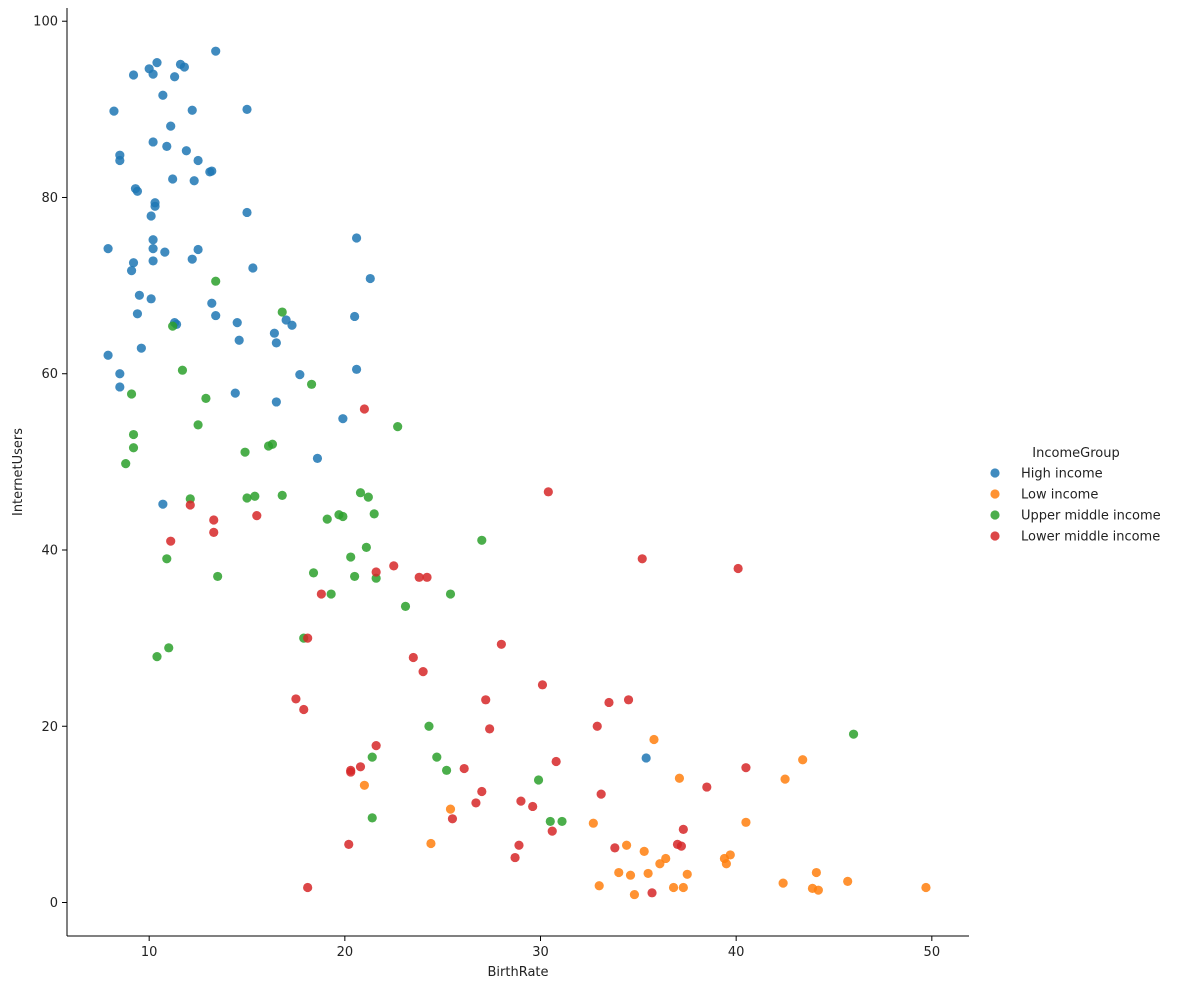 This screenshot has width=1183, height=989. What do you see at coordinates (540, 948) in the screenshot?
I see `x-ticks: 10 20 30 40 50` at bounding box center [540, 948].